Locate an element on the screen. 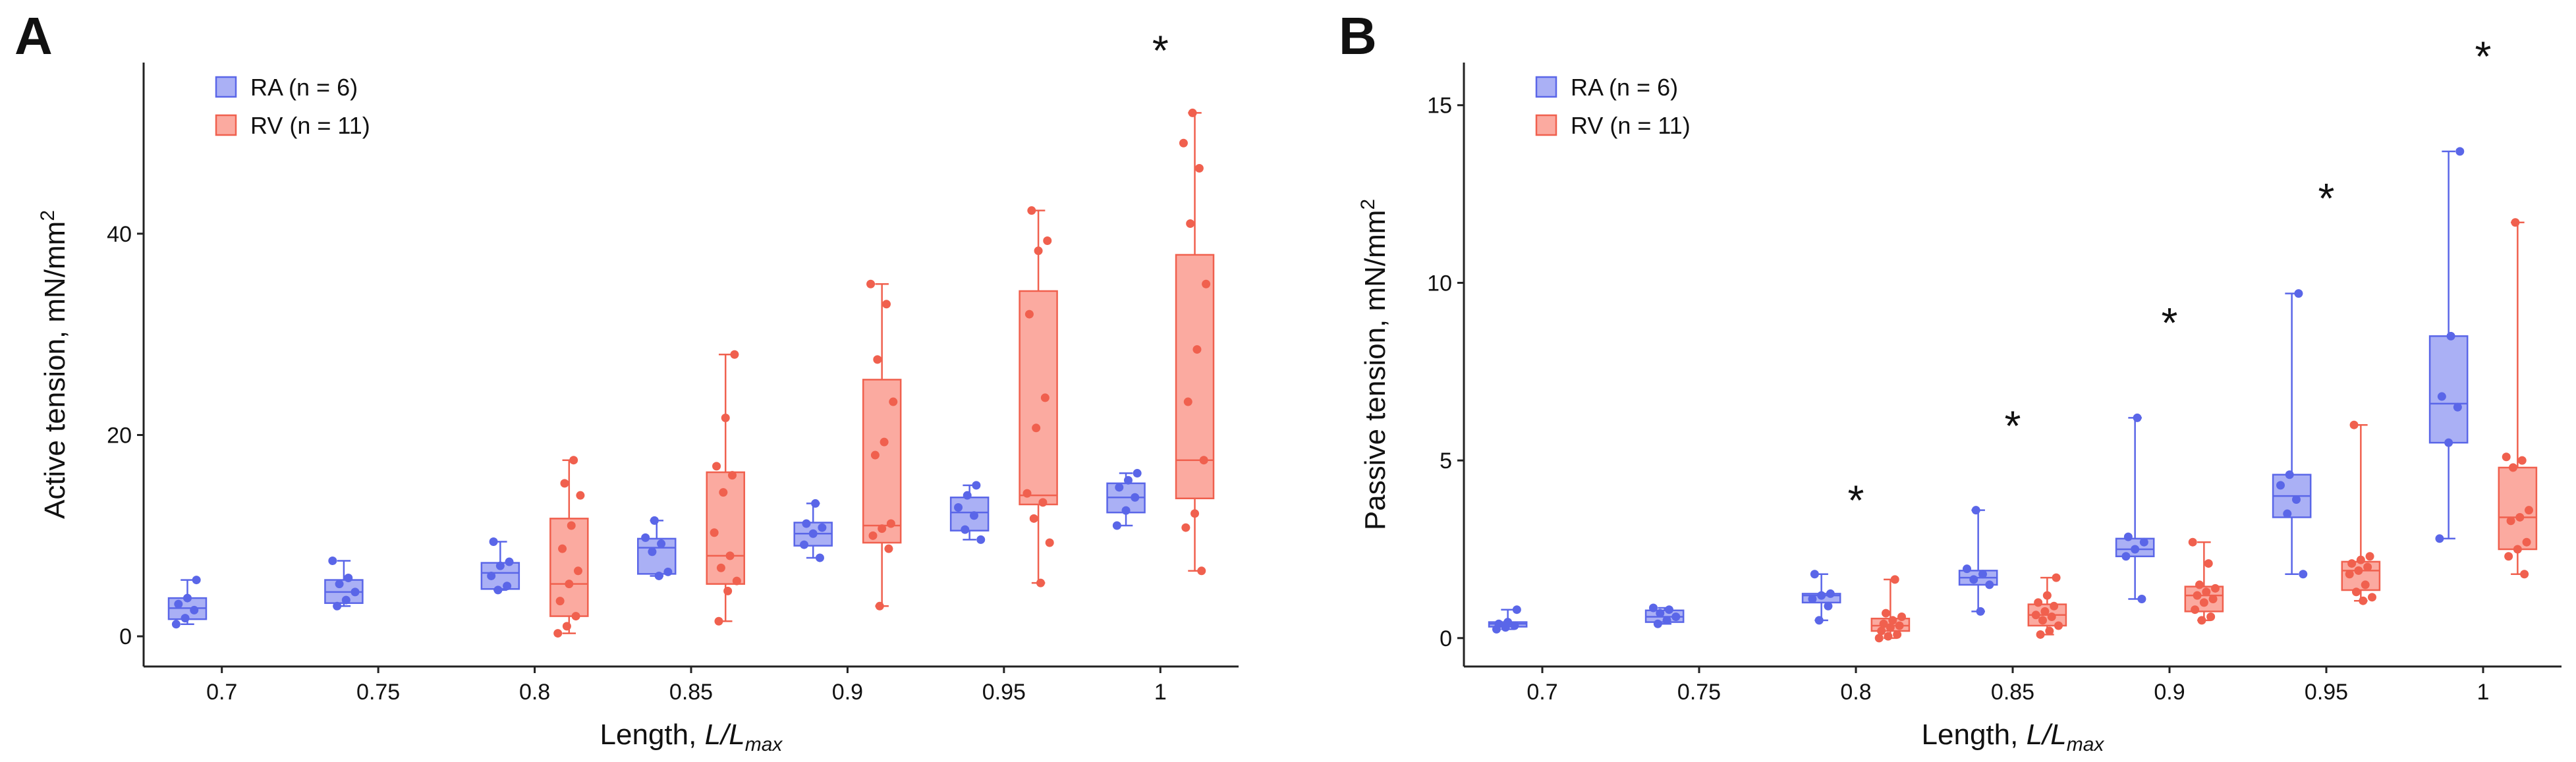 Image resolution: width=2576 pixels, height=762 pixels. y-axis-title: Passive tension, mN/mm2 is located at coordinates (1374, 365).